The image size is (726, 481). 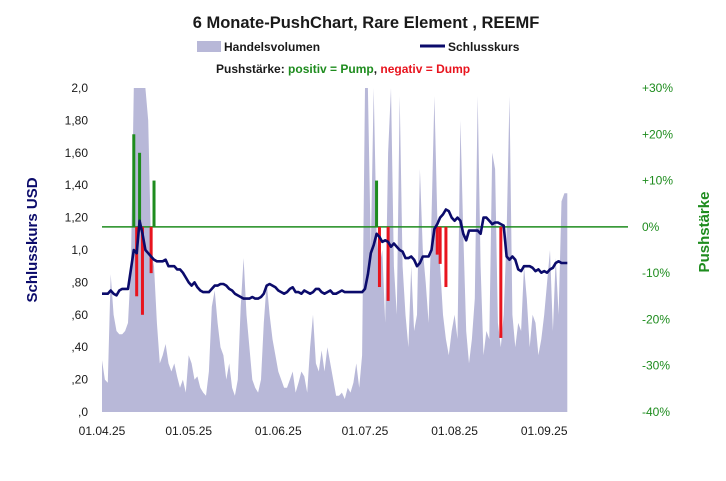 What do you see at coordinates (188, 431) in the screenshot?
I see `x-tick: 01.05.25` at bounding box center [188, 431].